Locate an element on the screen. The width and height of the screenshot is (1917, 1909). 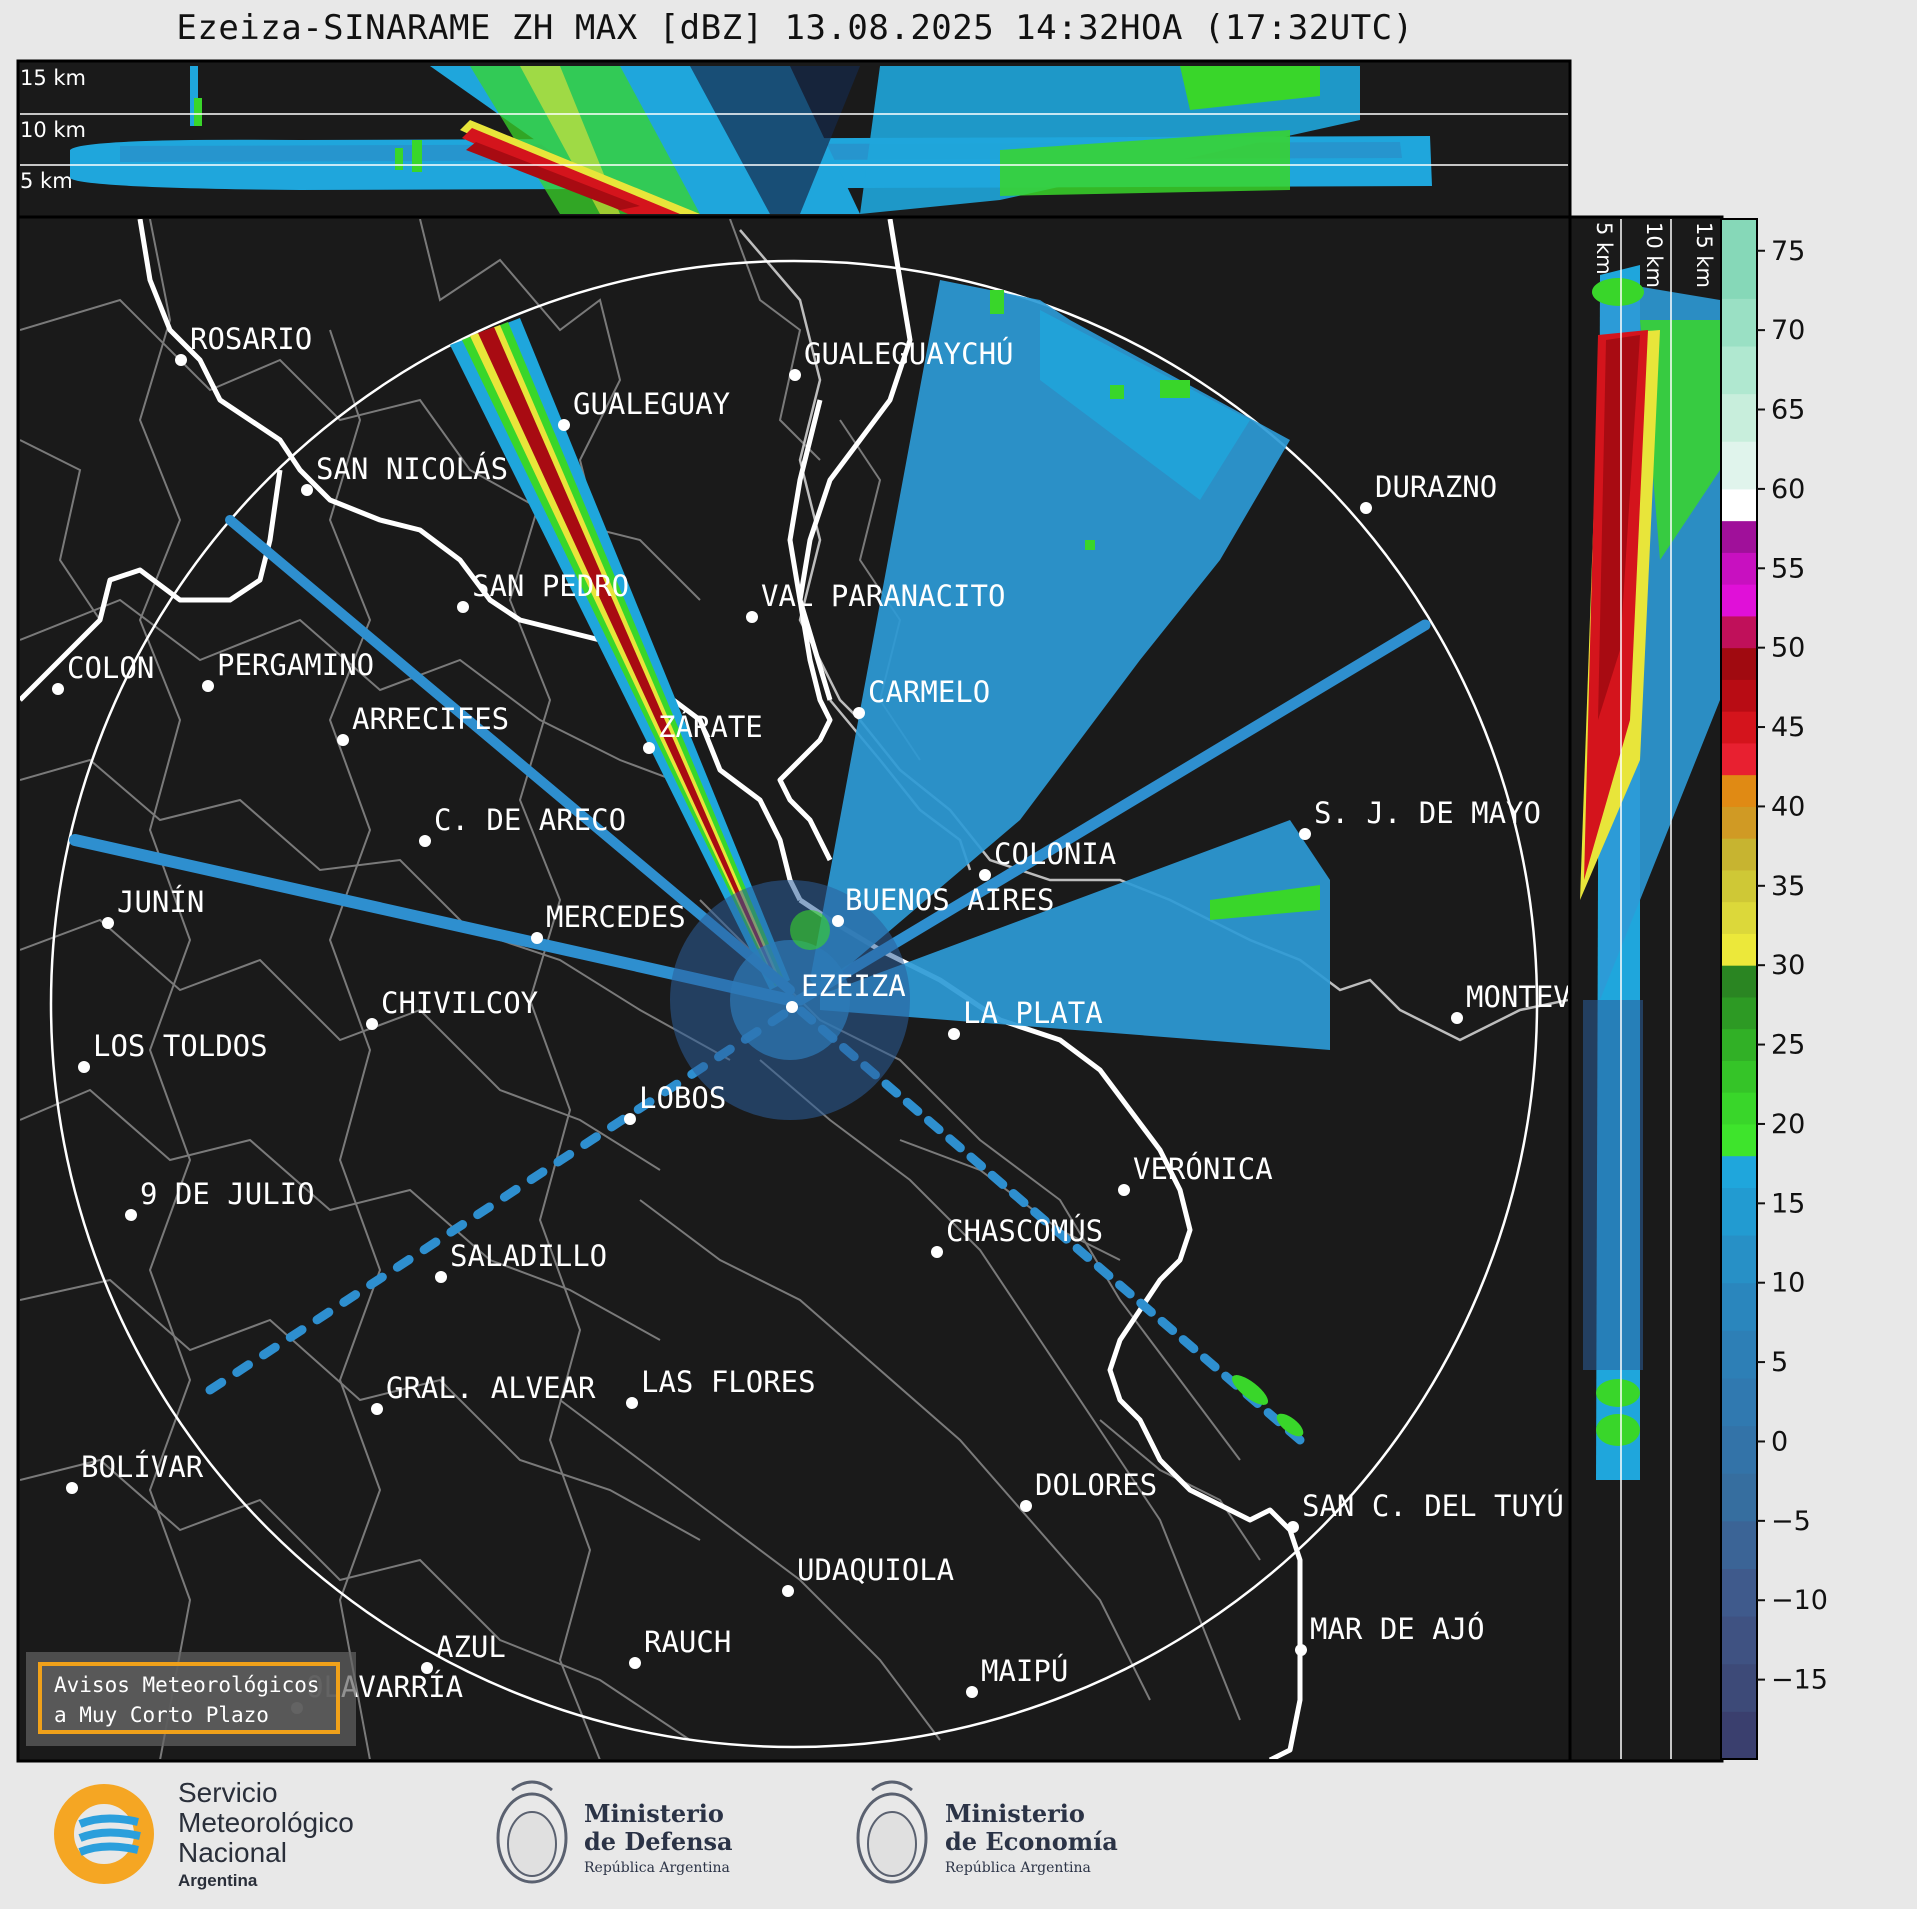
city-label: BUENOS AIRES is located at coordinates (950, 900).